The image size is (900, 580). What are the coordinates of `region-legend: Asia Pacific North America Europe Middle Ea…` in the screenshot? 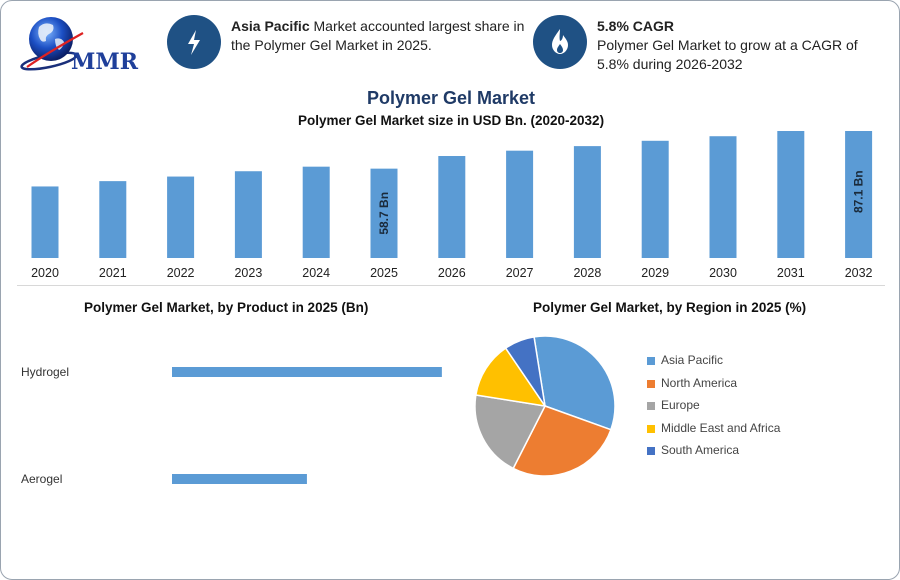 It's located at (713, 409).